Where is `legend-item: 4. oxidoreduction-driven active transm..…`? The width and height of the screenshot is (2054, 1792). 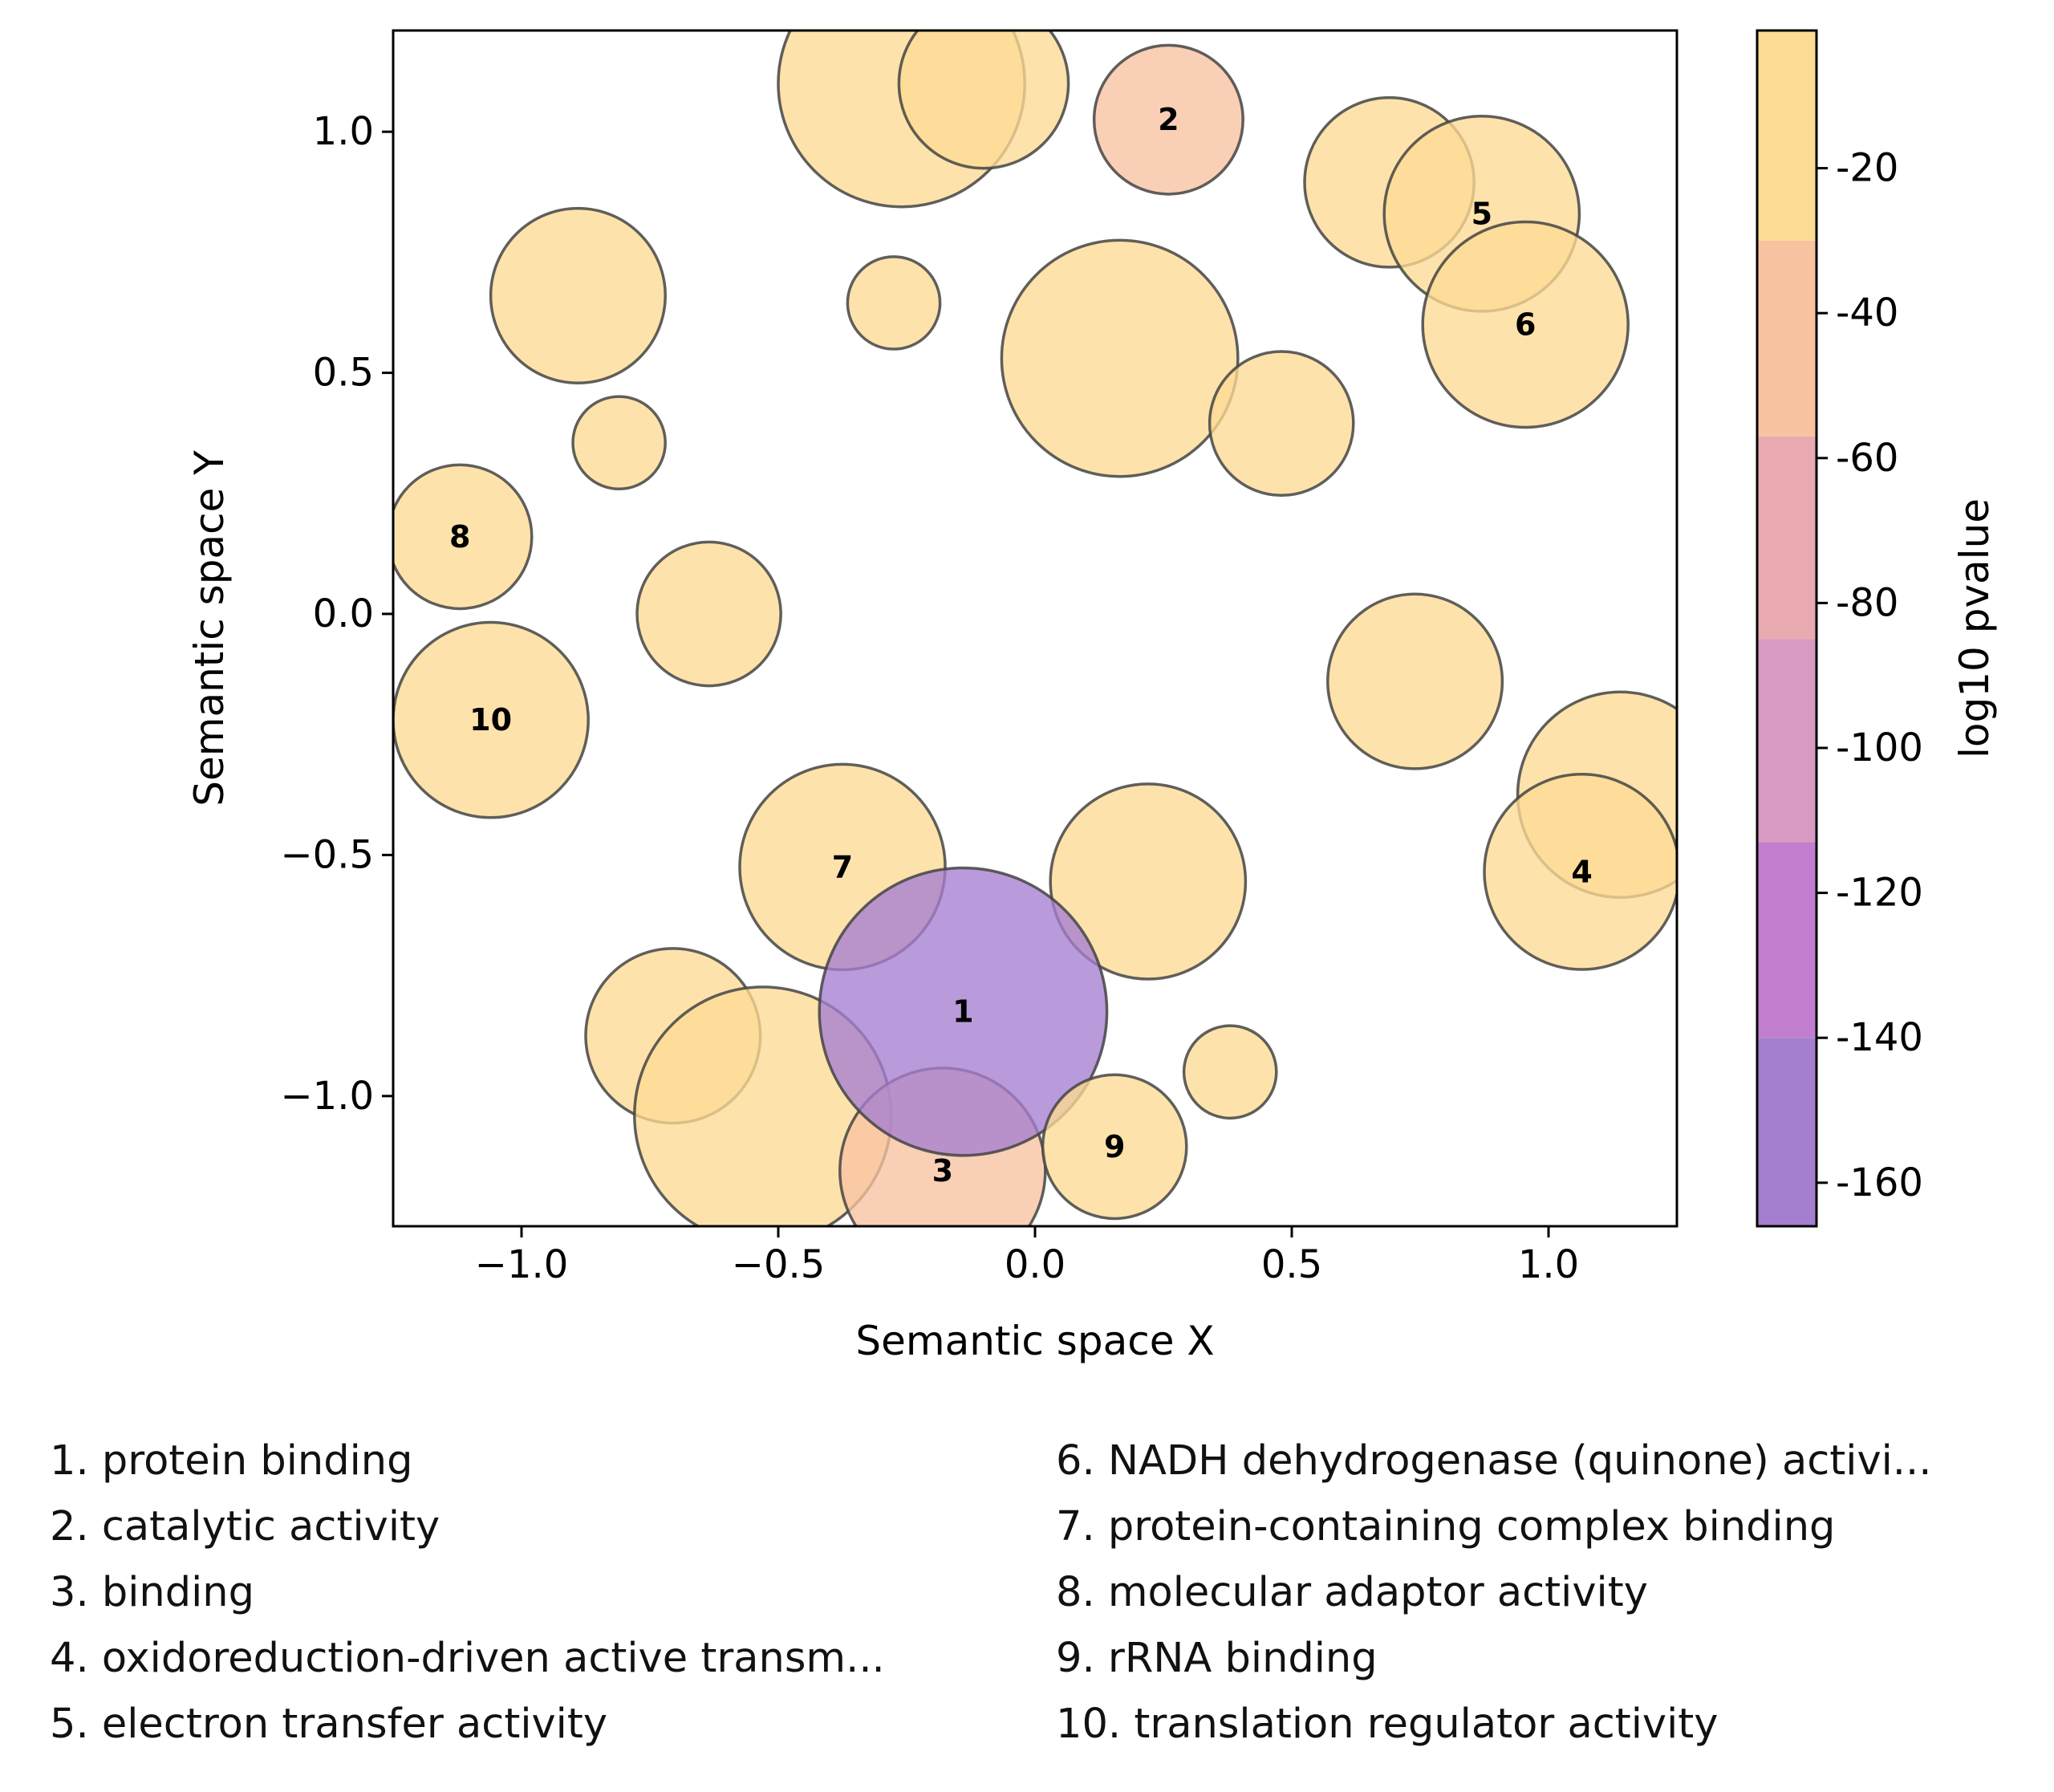 legend-item: 4. oxidoreduction-driven active transm..… is located at coordinates (467, 1658).